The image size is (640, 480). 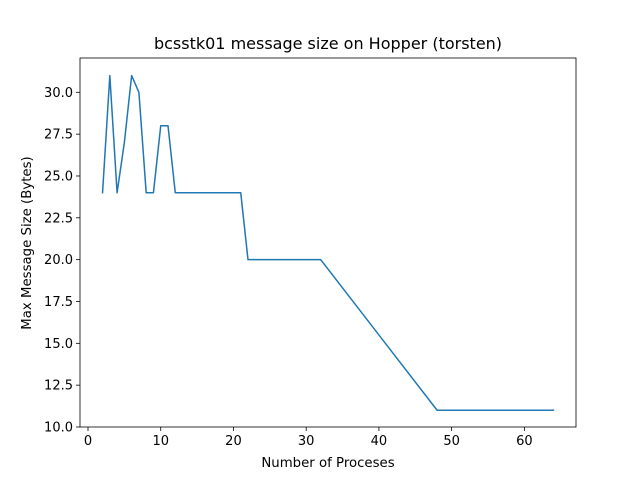 What do you see at coordinates (451, 441) in the screenshot?
I see `x-tick-label: 50` at bounding box center [451, 441].